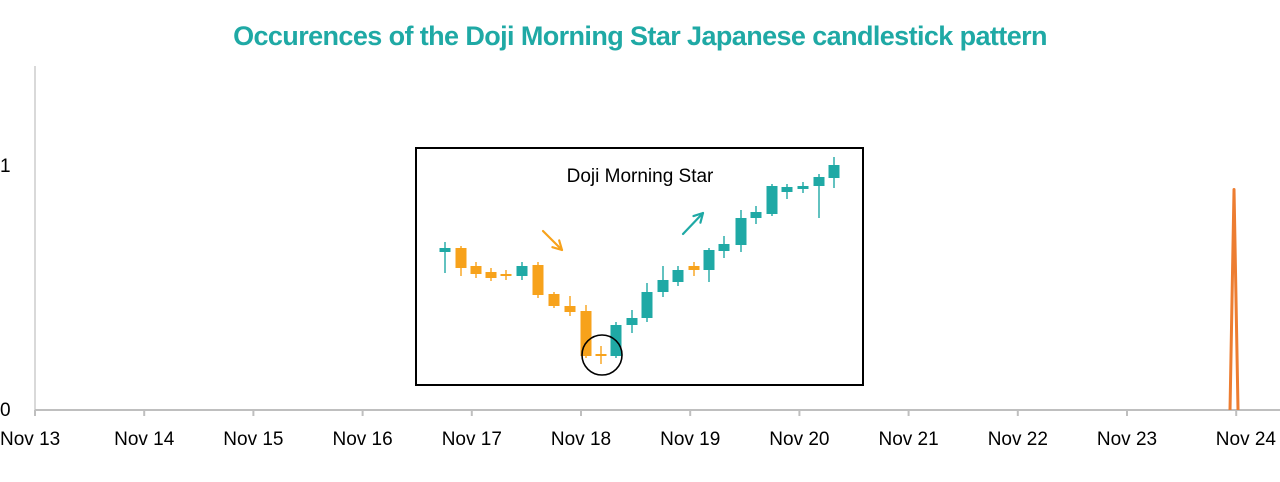 This screenshot has height=482, width=1280. What do you see at coordinates (639, 260) in the screenshot?
I see `candles` at bounding box center [639, 260].